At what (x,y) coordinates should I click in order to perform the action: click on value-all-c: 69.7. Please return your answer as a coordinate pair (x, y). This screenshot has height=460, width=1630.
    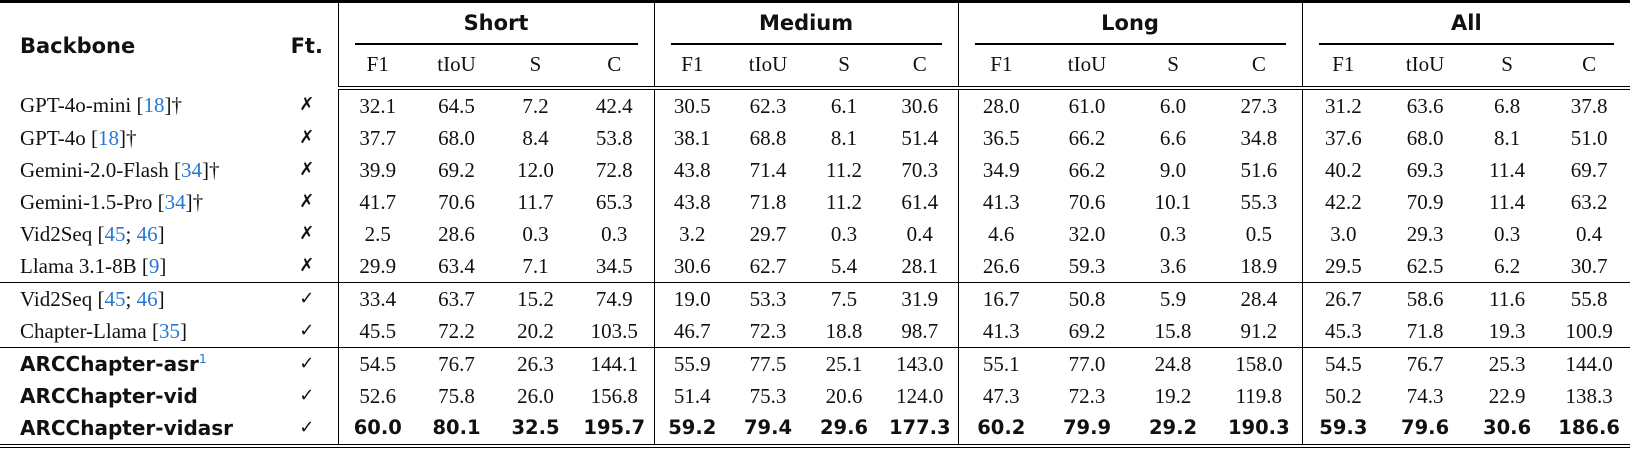
    Looking at the image, I should click on (1589, 170).